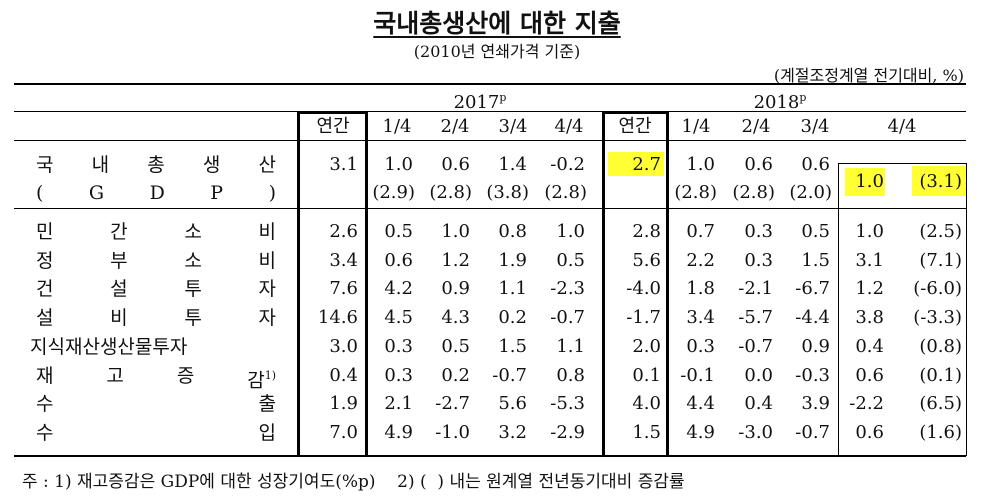 This screenshot has height=503, width=994. Describe the element at coordinates (366, 284) in the screenshot. I see `box-2017-annual-right` at that location.